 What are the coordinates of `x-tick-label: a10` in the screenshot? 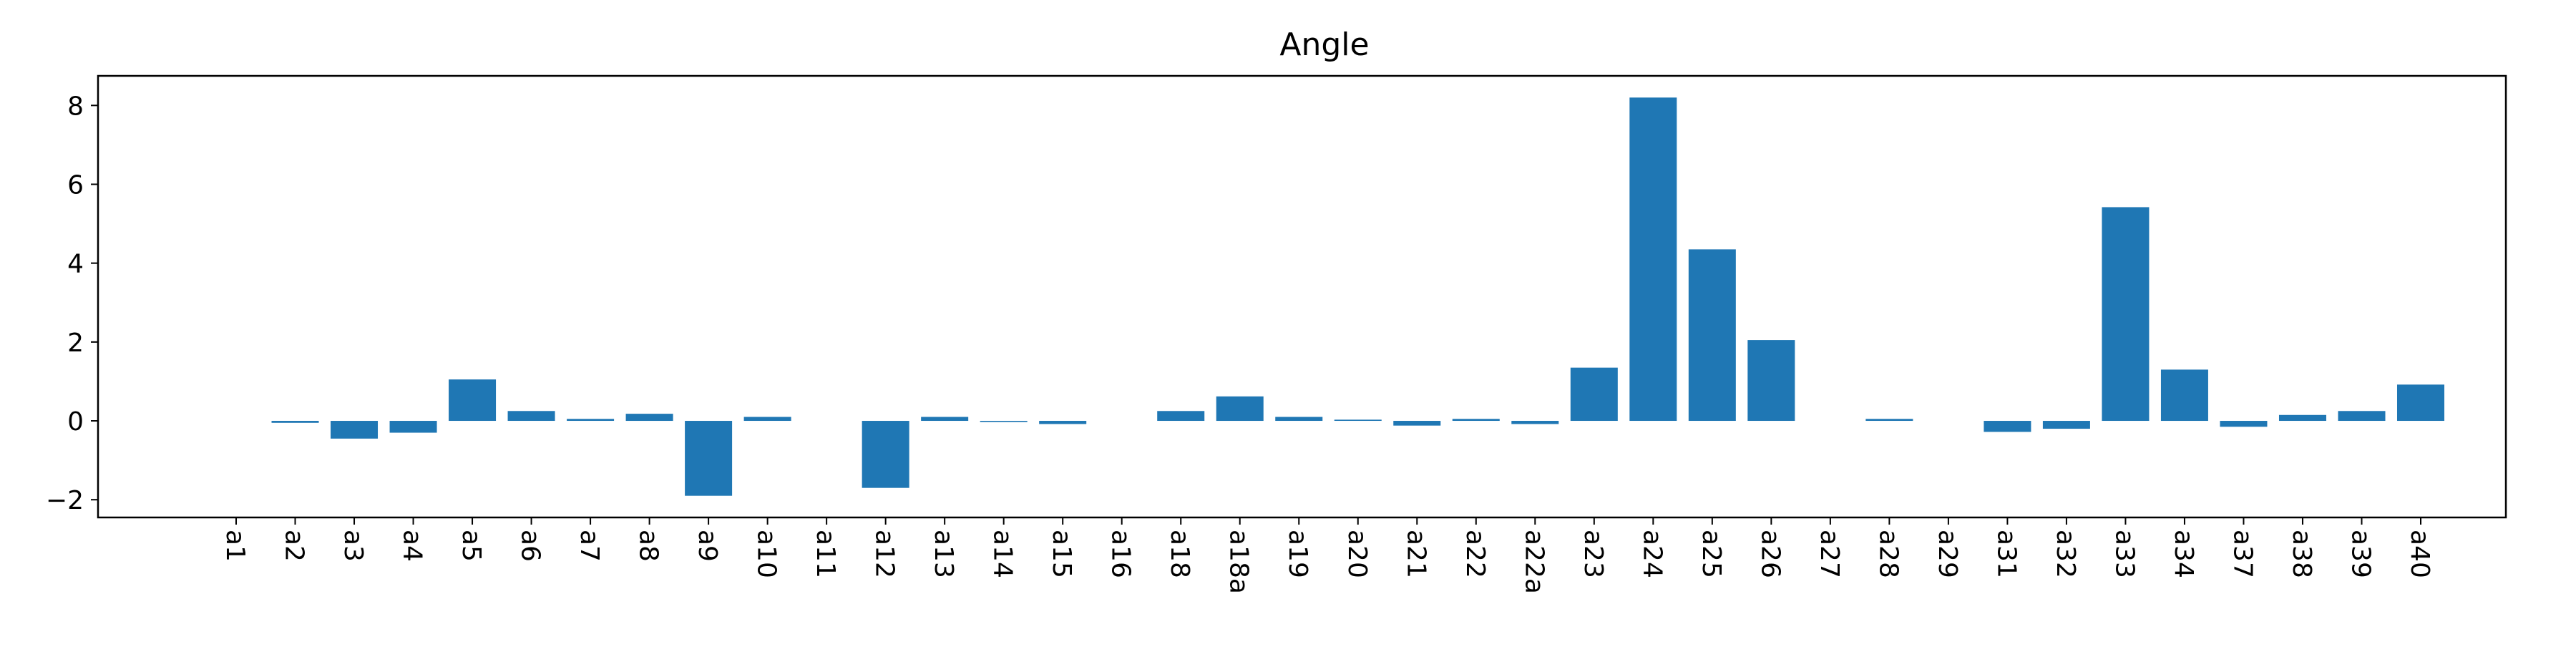 It's located at (766, 554).